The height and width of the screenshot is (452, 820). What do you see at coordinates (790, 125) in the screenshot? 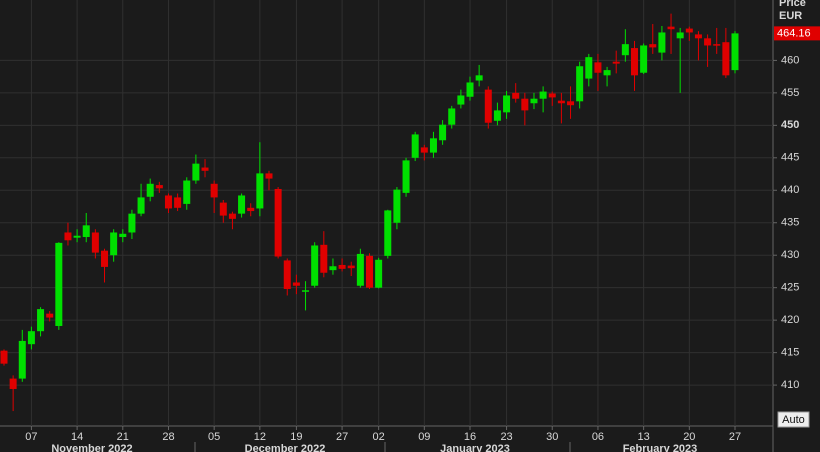
I see `y-tick-label: 450` at bounding box center [790, 125].